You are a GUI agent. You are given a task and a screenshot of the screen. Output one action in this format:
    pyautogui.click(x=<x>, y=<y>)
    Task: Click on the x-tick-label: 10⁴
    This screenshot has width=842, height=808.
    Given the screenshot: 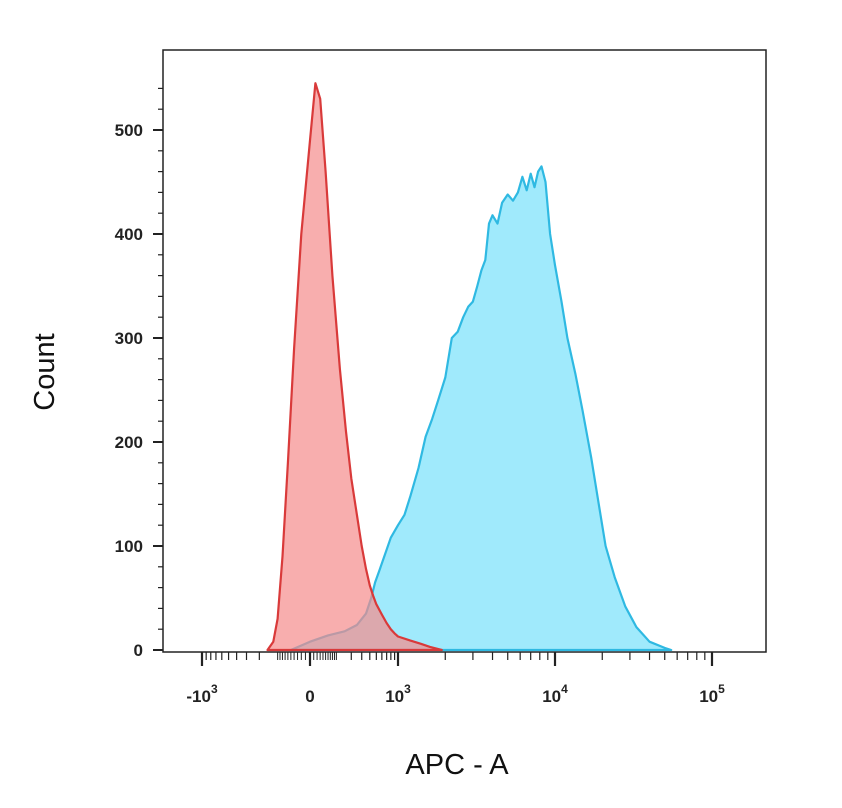 What is the action you would take?
    pyautogui.click(x=555, y=694)
    